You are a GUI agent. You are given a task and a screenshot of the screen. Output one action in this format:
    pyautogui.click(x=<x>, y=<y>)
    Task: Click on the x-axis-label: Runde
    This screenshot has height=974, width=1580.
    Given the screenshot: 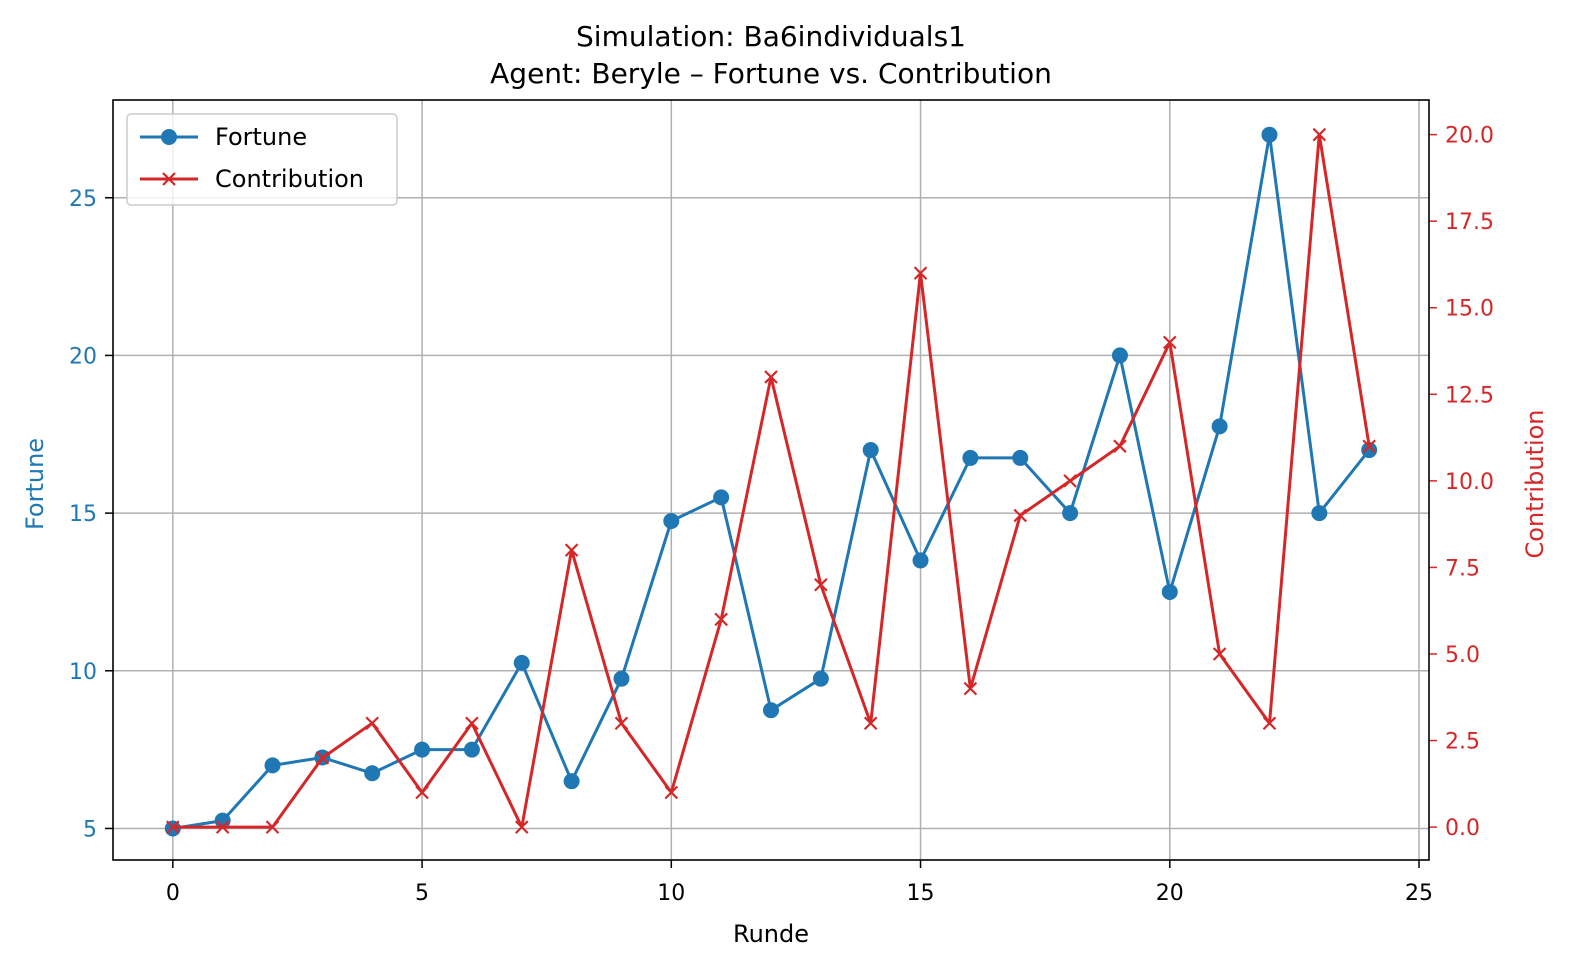 What is the action you would take?
    pyautogui.click(x=771, y=934)
    